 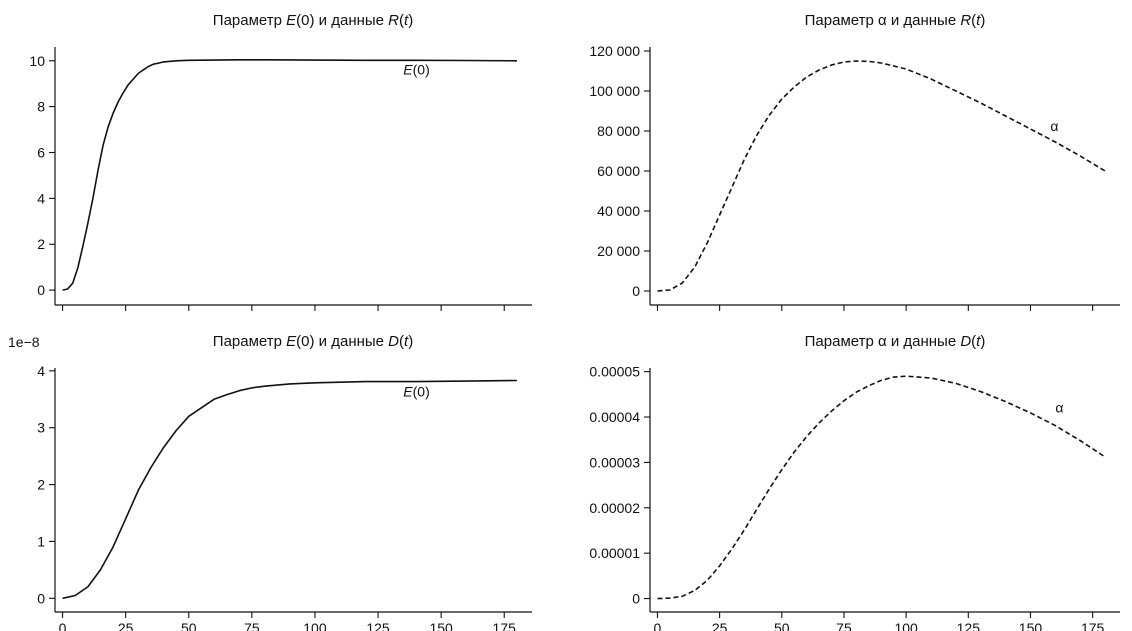 I want to click on y-tick-label: 0.00002, so click(x=614, y=508).